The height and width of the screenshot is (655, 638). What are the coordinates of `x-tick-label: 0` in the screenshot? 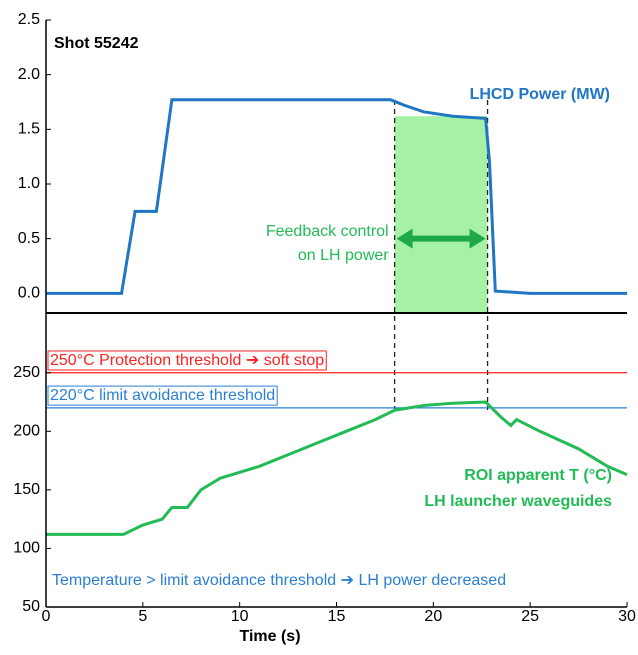 It's located at (46, 616).